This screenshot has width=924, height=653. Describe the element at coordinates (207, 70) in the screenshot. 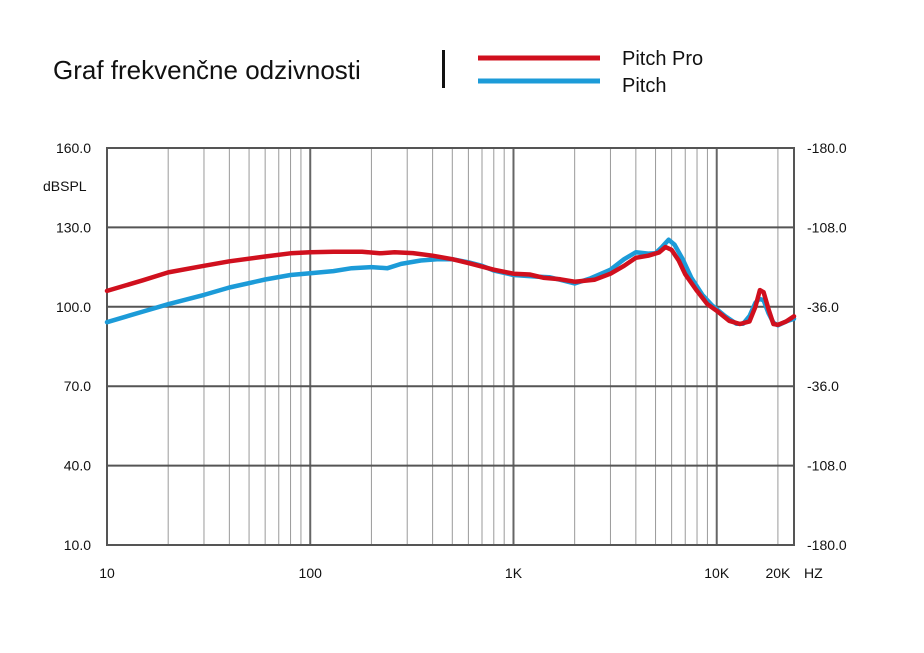

I see `chart-title: Graf frekvenčne odzivnosti` at that location.